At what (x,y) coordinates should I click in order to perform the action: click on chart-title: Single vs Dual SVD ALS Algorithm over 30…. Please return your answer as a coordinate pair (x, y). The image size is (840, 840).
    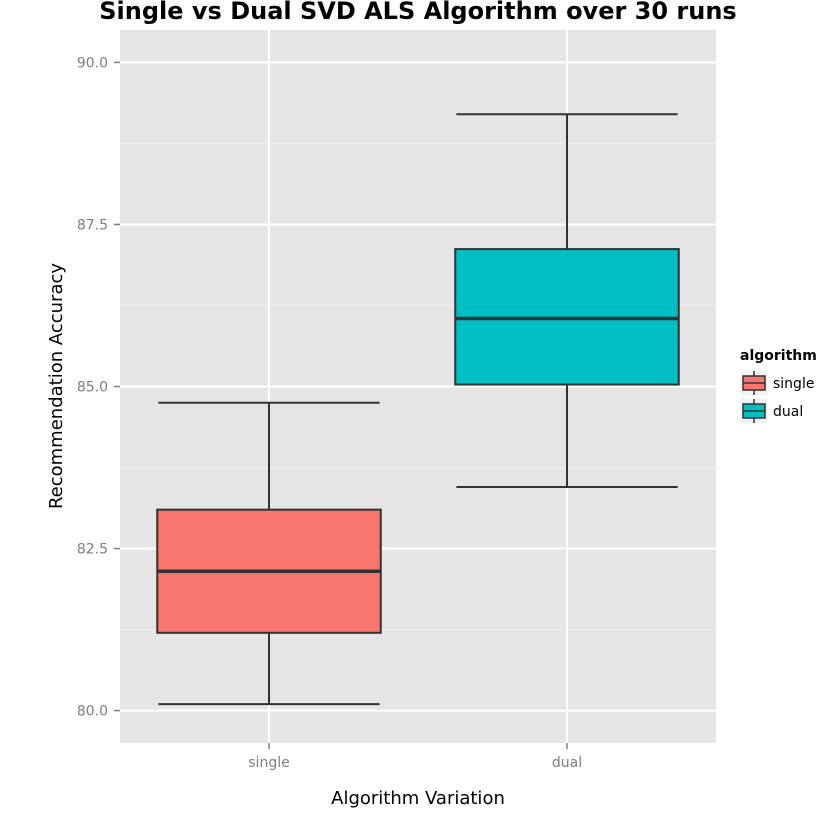
    Looking at the image, I should click on (417, 12).